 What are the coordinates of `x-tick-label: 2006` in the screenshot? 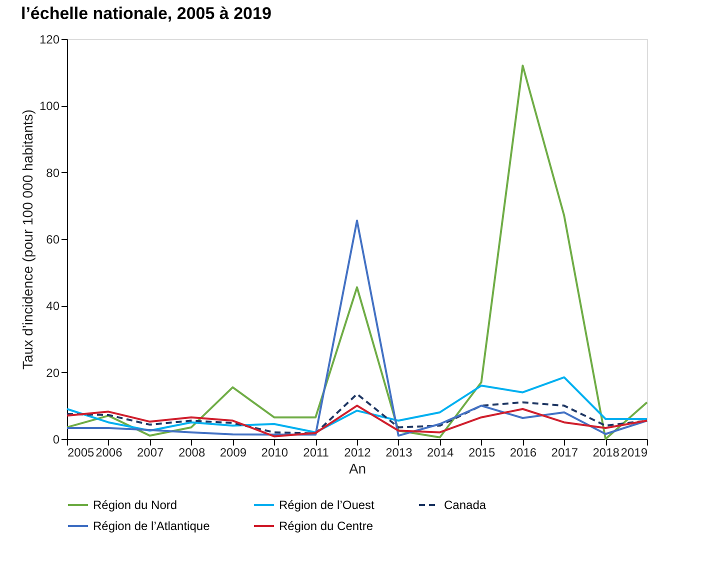 It's located at (109, 453).